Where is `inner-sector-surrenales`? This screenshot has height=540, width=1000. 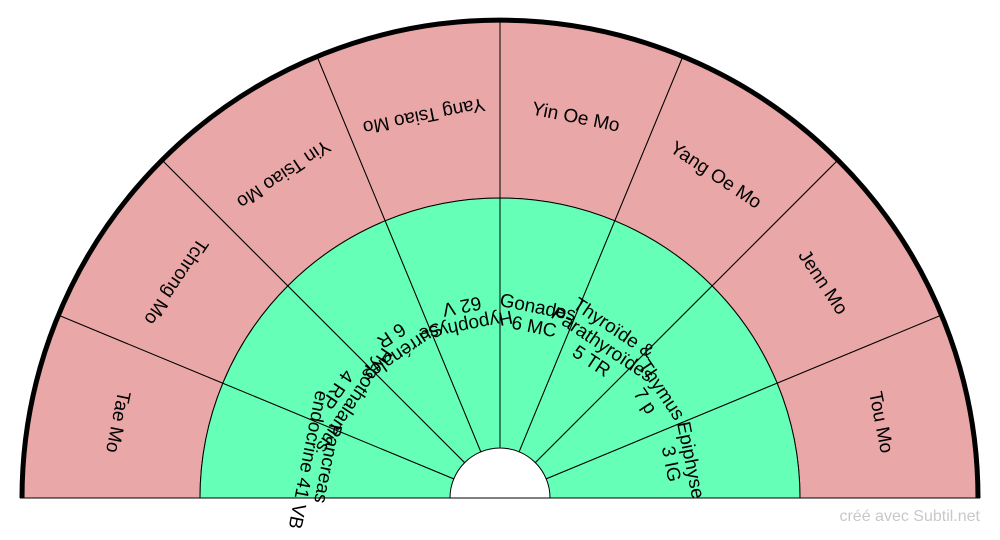 inner-sector-surrenales is located at coordinates (384, 342).